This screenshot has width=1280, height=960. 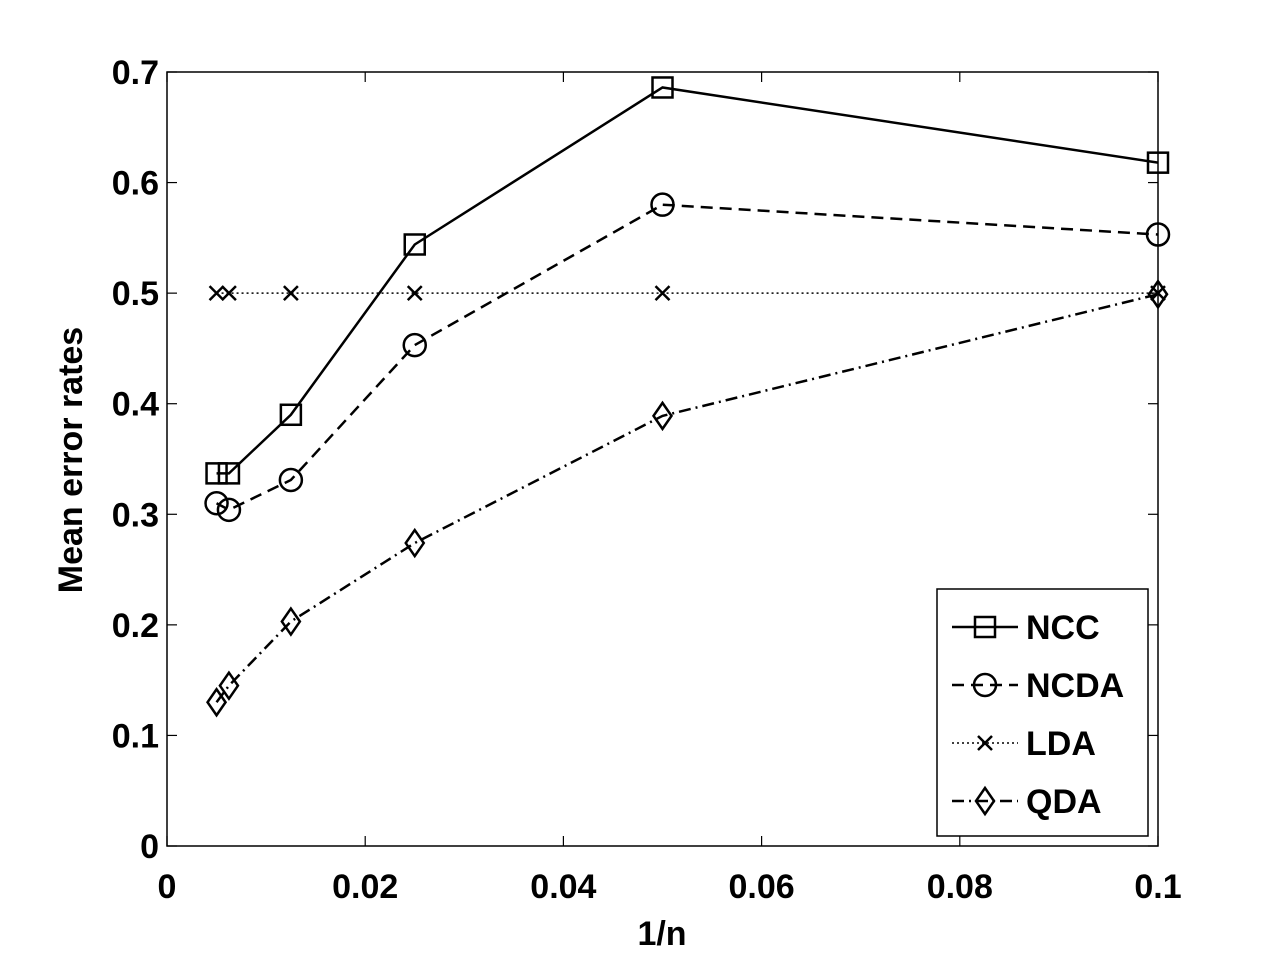 What do you see at coordinates (762, 887) in the screenshot?
I see `x-tick-label: 0.06` at bounding box center [762, 887].